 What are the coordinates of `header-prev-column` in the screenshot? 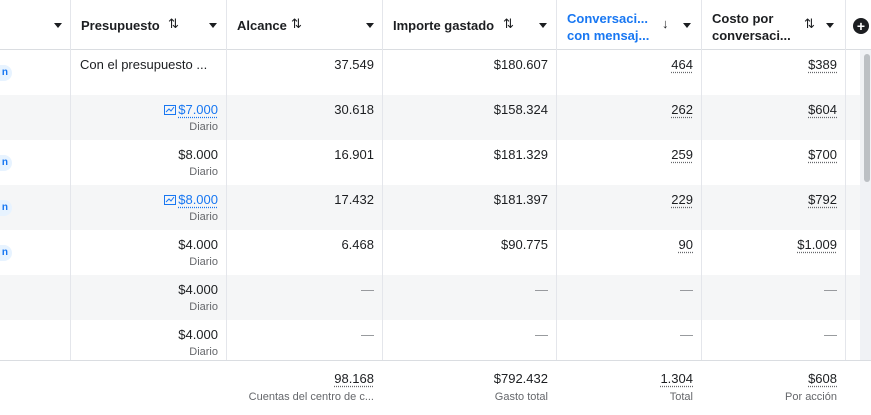 It's located at (35, 25).